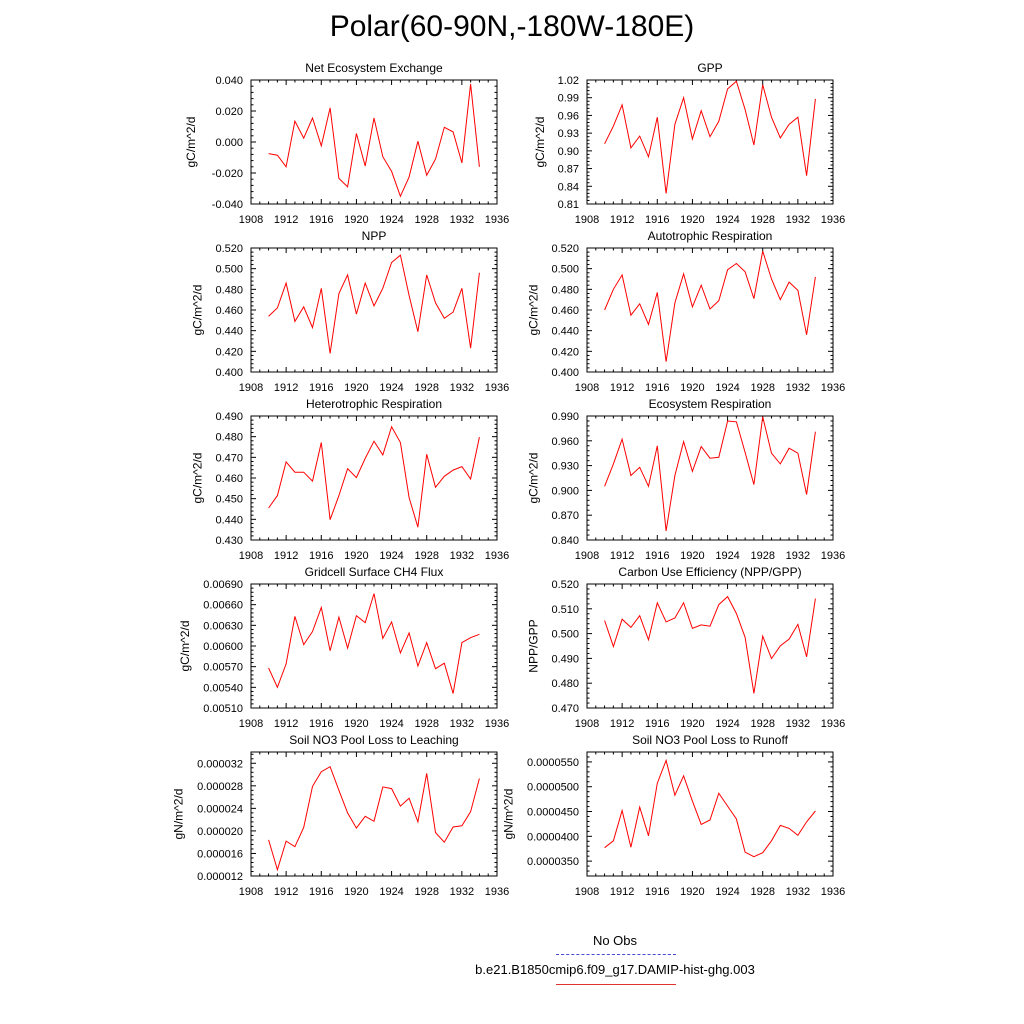  What do you see at coordinates (553, 788) in the screenshot?
I see `y-tick-label: 0.0000500` at bounding box center [553, 788].